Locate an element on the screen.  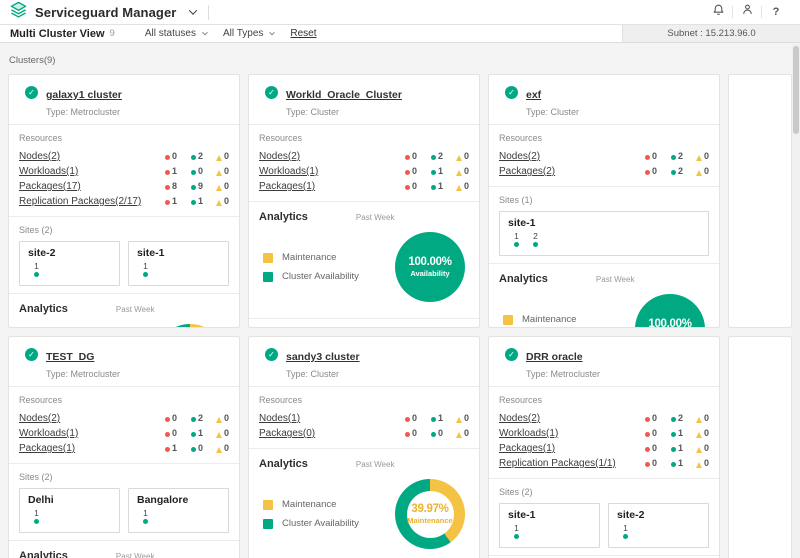
ok-stat: 2 is located at coordinates (434, 156).